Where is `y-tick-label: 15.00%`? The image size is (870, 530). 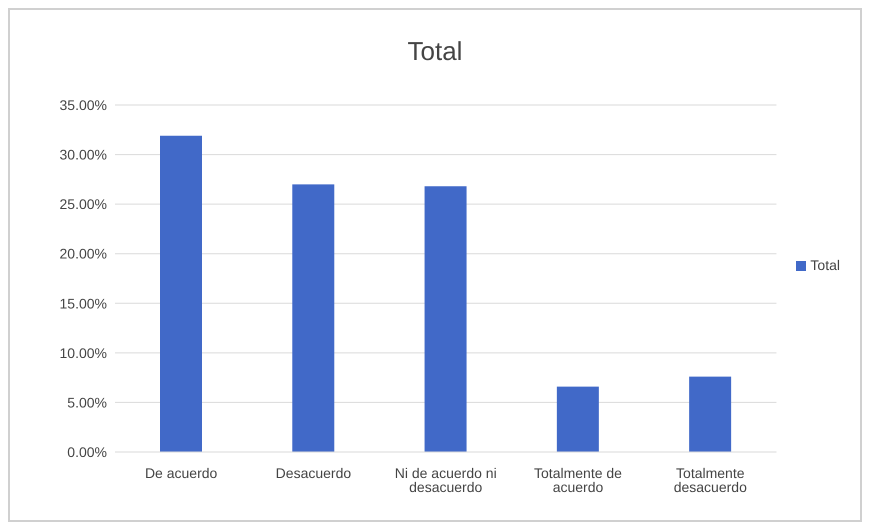
y-tick-label: 15.00% is located at coordinates (83, 303).